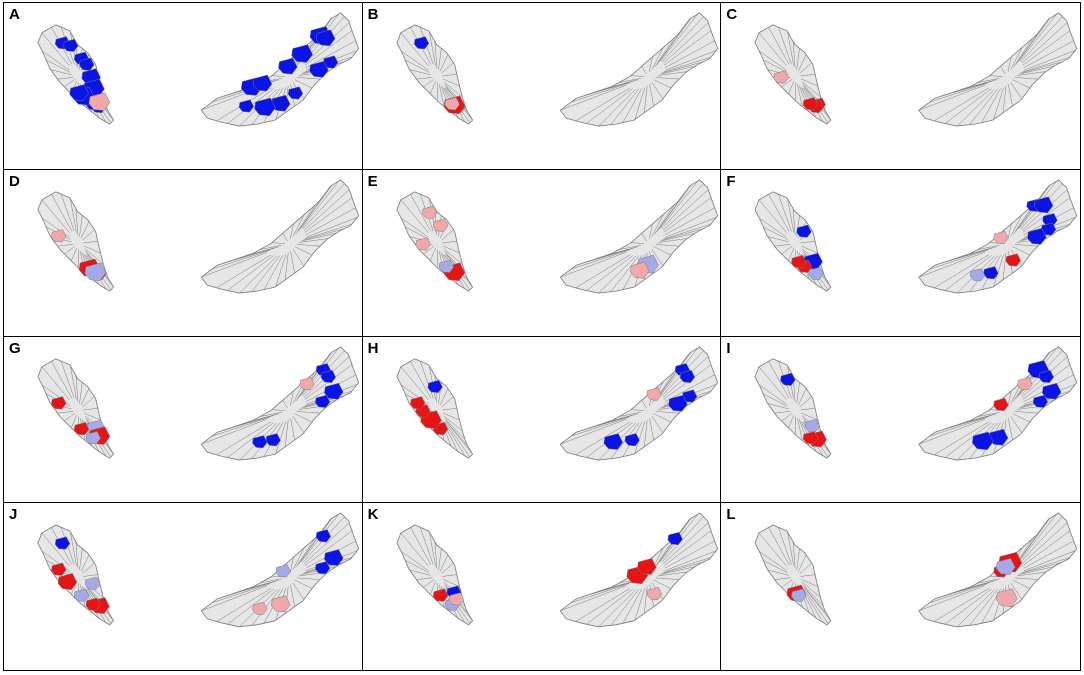  I want to click on panel-label: G, so click(15, 348).